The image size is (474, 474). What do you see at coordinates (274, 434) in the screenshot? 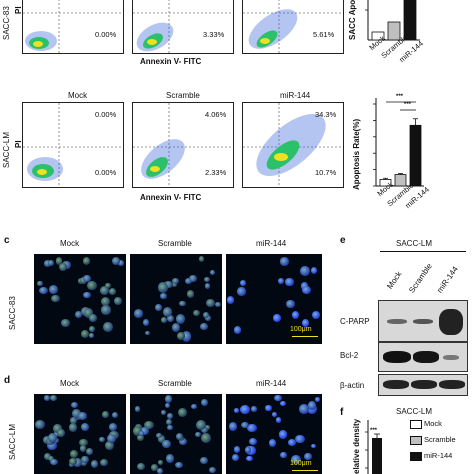
I see `micrograph-d-3: 100μm` at bounding box center [274, 434].